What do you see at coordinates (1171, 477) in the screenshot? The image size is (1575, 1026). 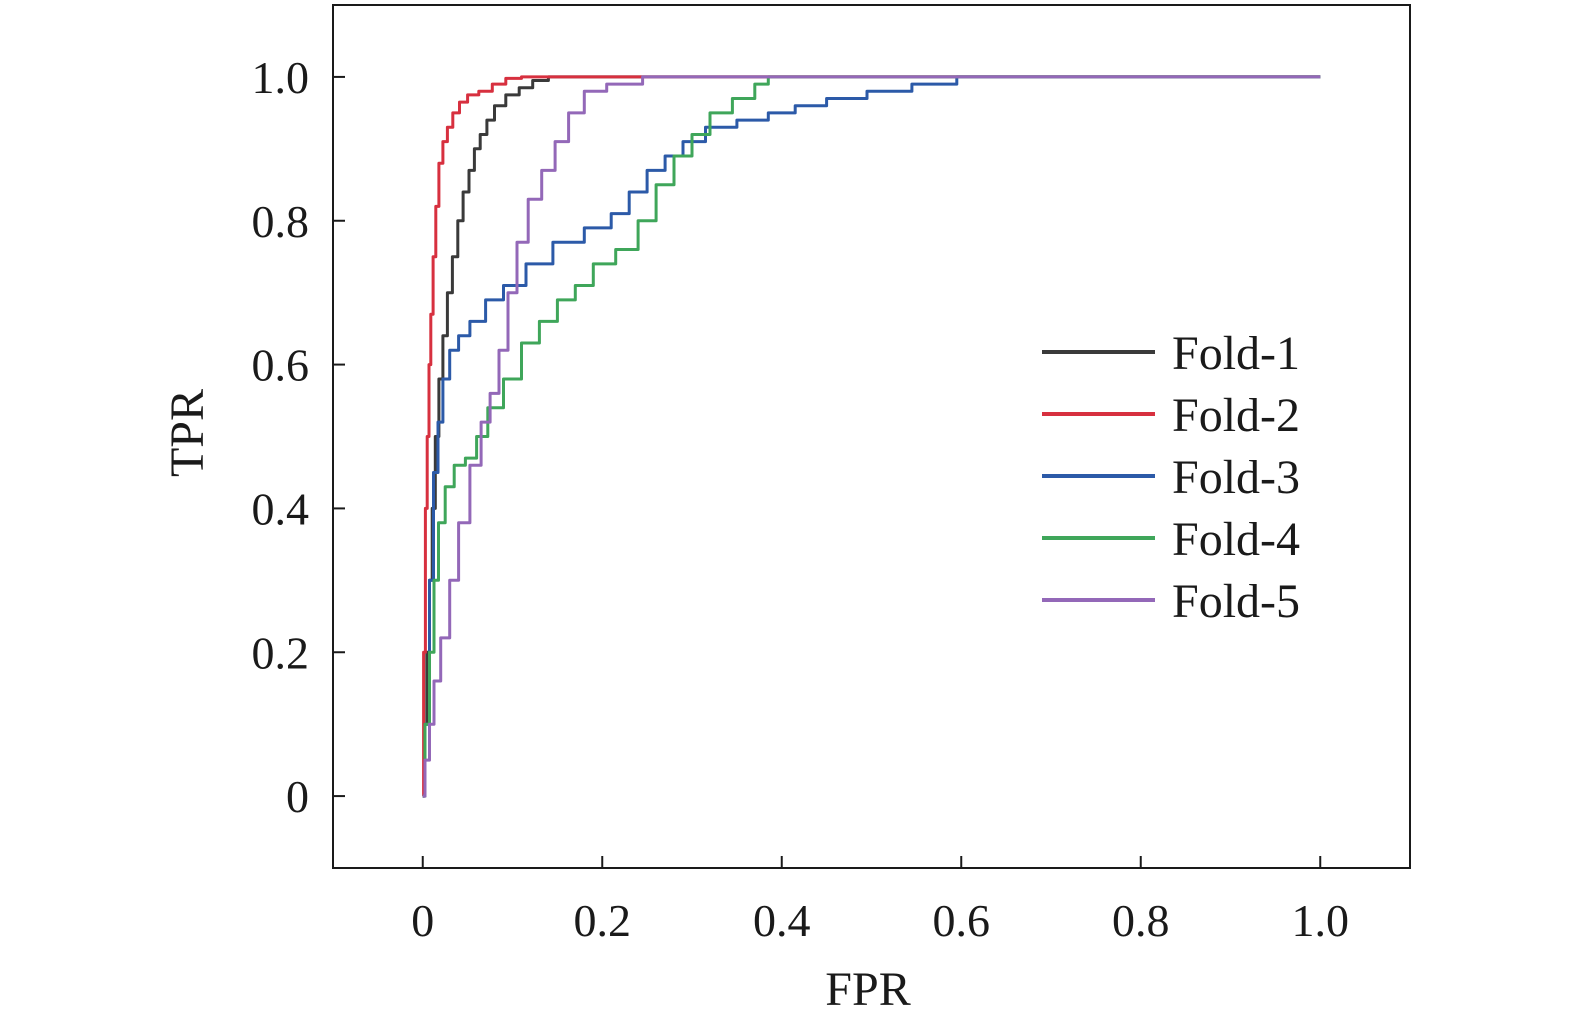 I see `legend: Fold-1 Fold-2 Fold-3 Fold-4 Fold-5` at bounding box center [1171, 477].